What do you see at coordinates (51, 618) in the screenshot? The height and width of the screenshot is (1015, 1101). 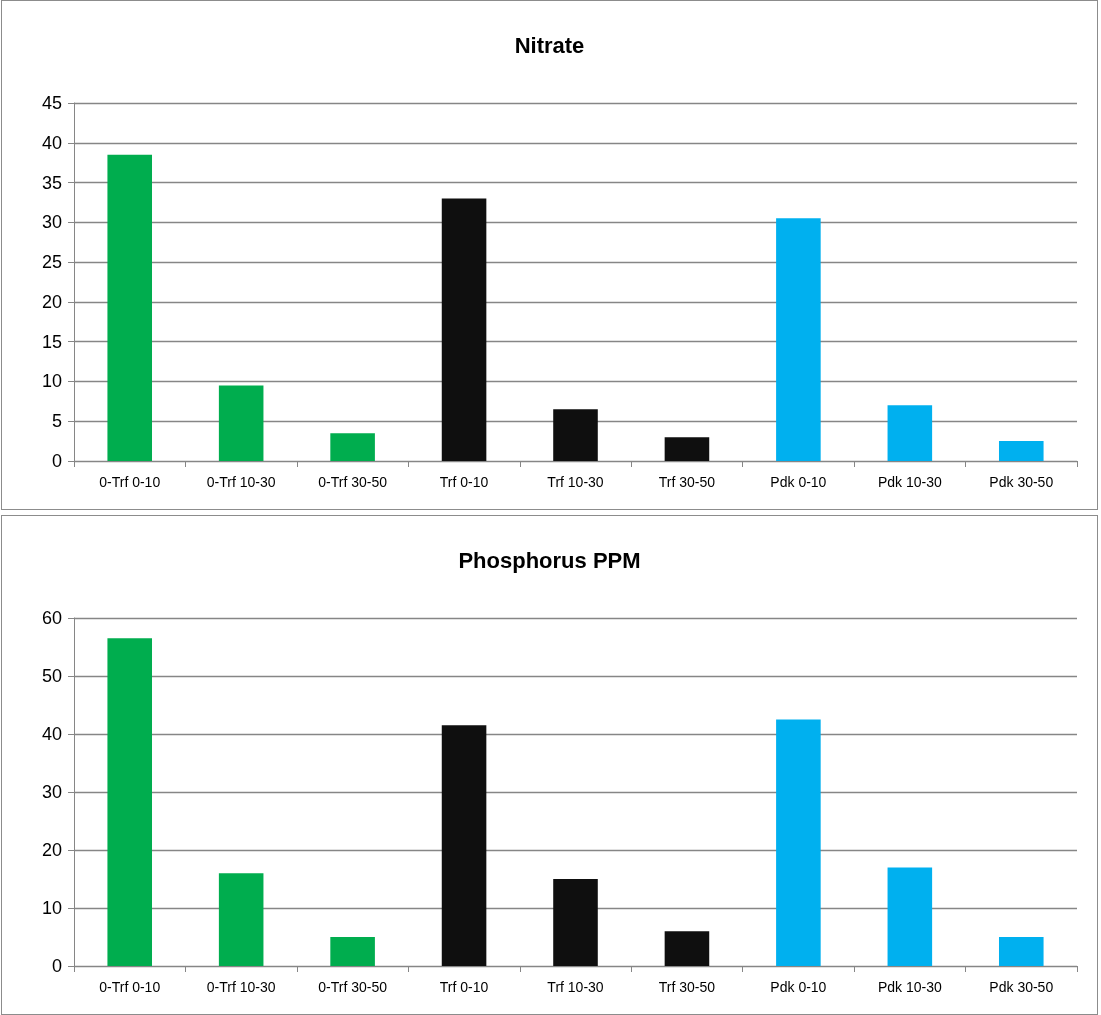 I see `y-tick-label: 60` at bounding box center [51, 618].